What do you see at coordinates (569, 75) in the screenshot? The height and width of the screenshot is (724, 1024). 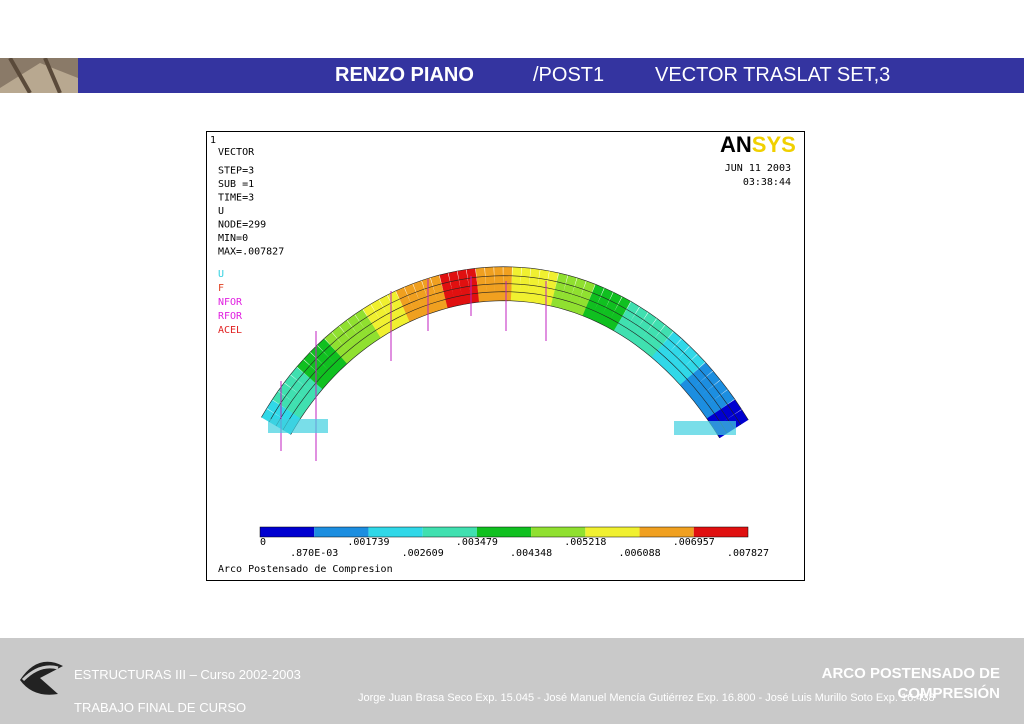 I see `command: /POST1` at bounding box center [569, 75].